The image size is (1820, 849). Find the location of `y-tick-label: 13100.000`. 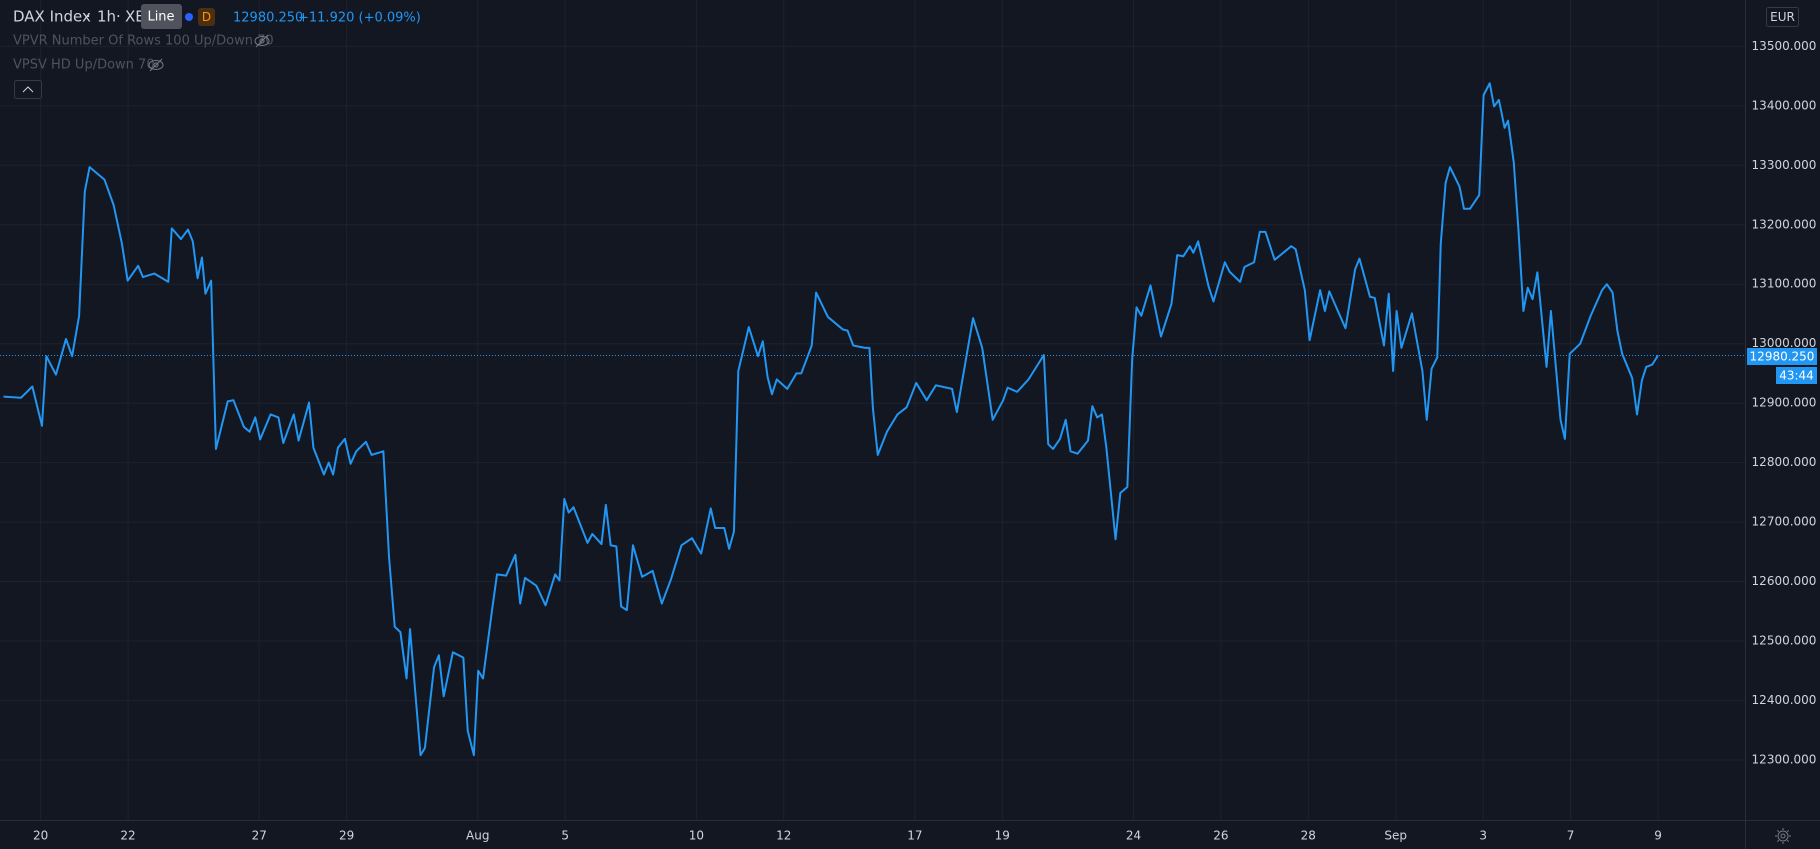

y-tick-label: 13100.000 is located at coordinates (1784, 284).